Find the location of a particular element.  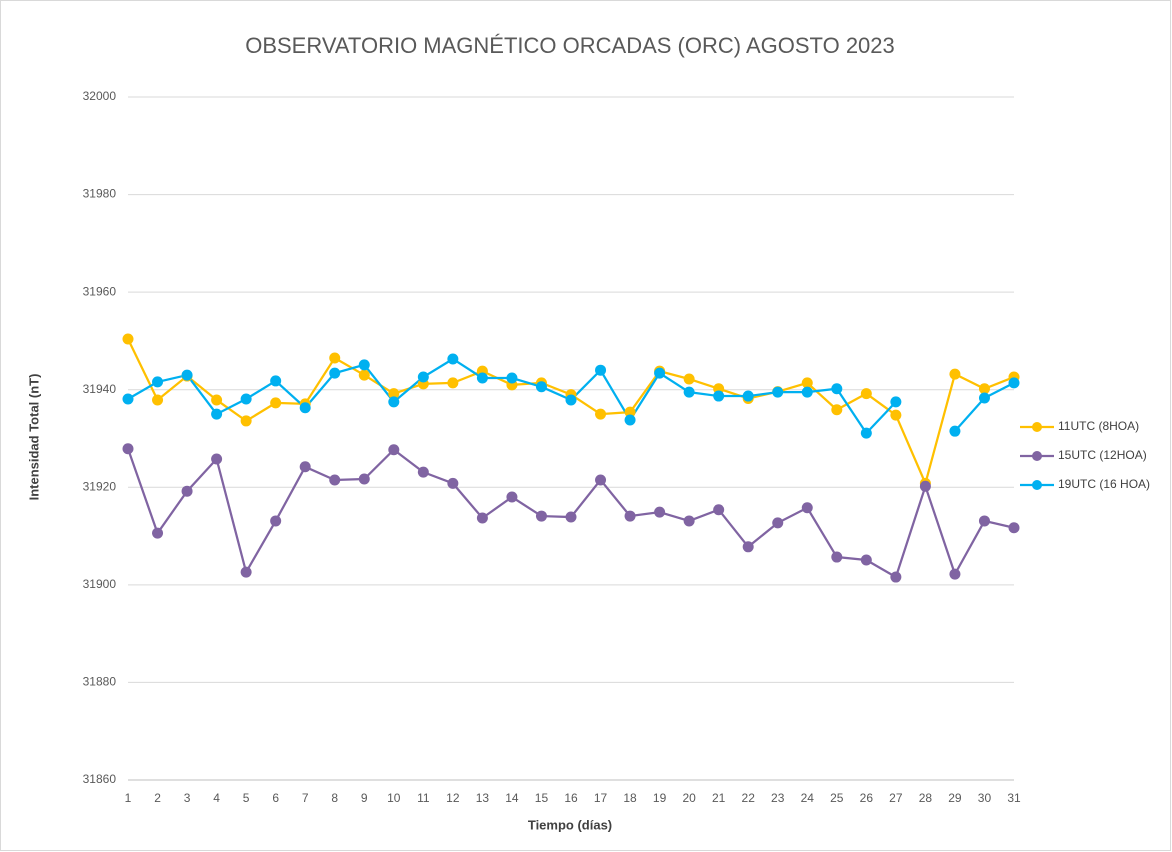

legend-text: 11UTC (8HOA) is located at coordinates (1098, 426).